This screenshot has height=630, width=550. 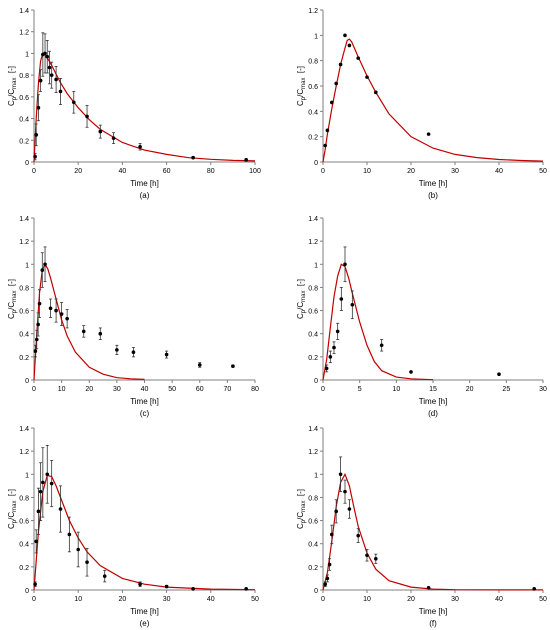 What do you see at coordinates (211, 171) in the screenshot?
I see `x-tick-label: 80` at bounding box center [211, 171].